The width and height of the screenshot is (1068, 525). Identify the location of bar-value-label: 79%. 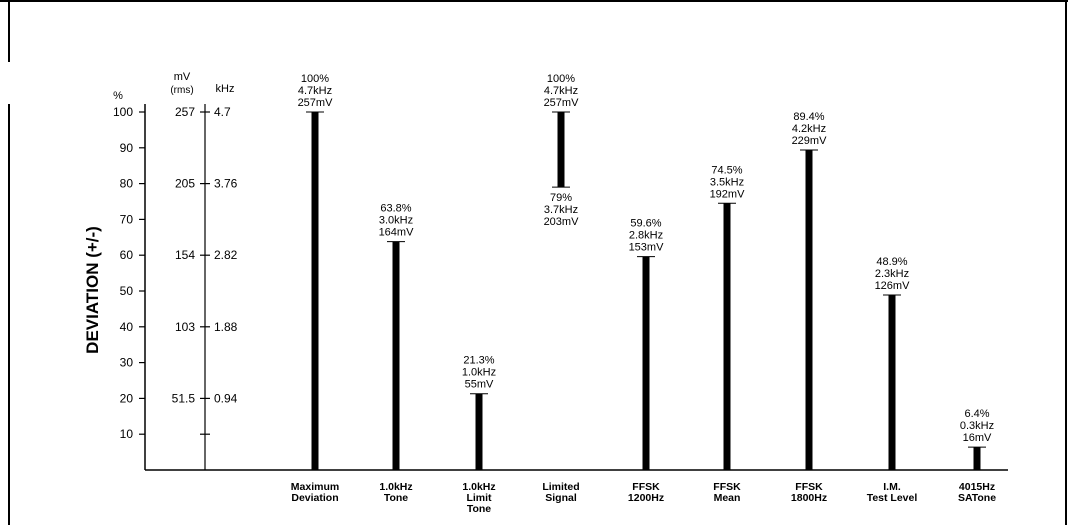
(561, 198).